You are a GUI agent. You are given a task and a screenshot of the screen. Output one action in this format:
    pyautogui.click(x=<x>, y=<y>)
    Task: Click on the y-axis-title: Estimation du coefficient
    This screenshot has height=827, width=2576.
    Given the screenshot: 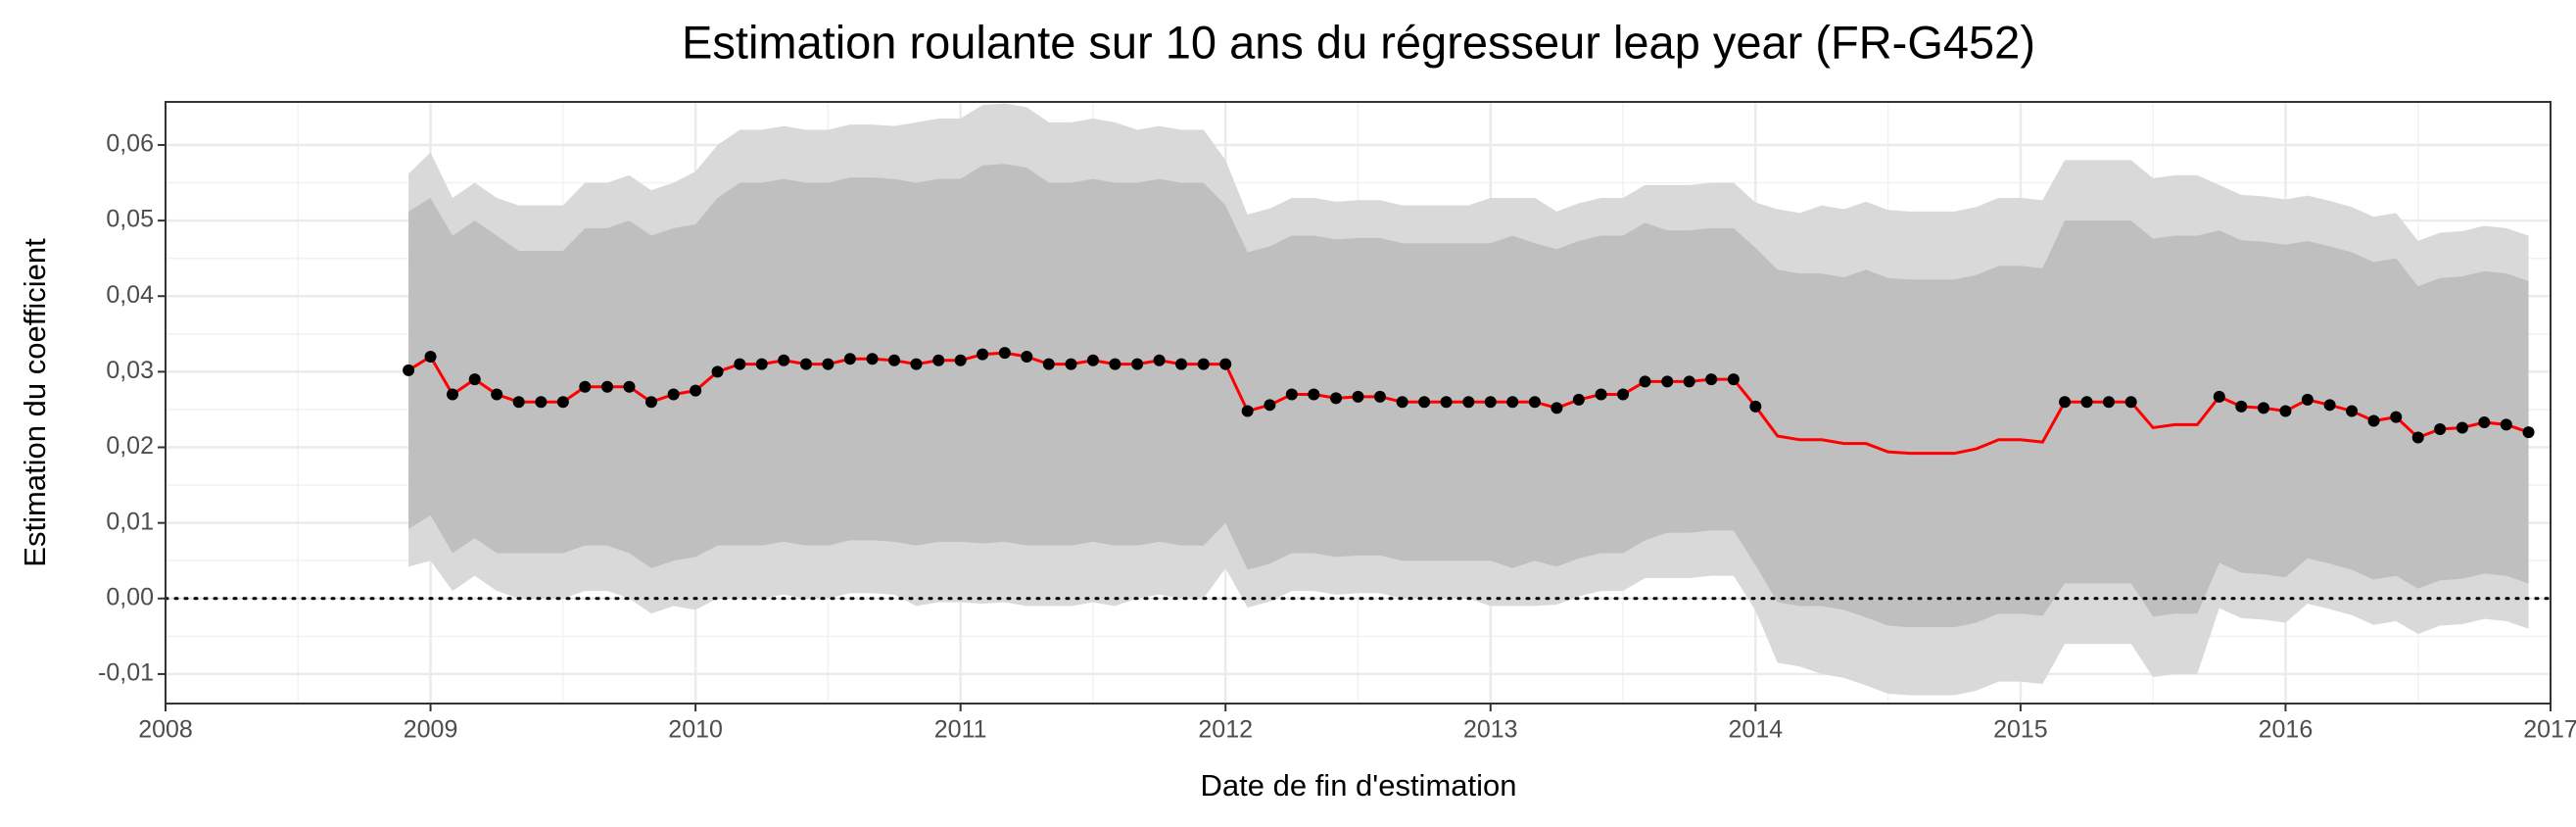 What is the action you would take?
    pyautogui.click(x=35, y=402)
    